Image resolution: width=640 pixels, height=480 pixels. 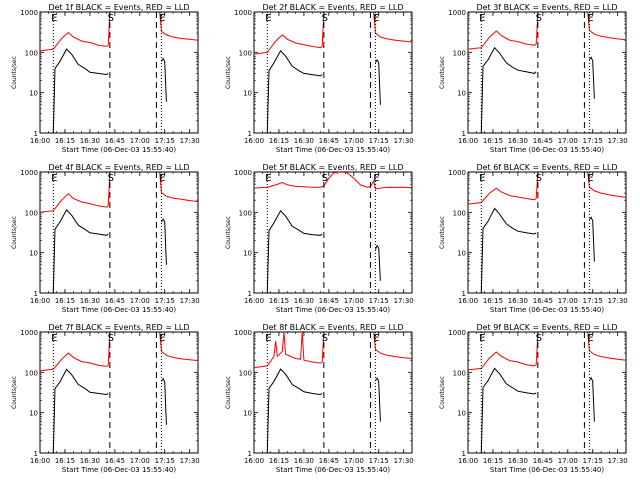 What do you see at coordinates (546, 167) in the screenshot?
I see `panel-title: Det 6f BLACK = Events, RED = LLD` at bounding box center [546, 167].